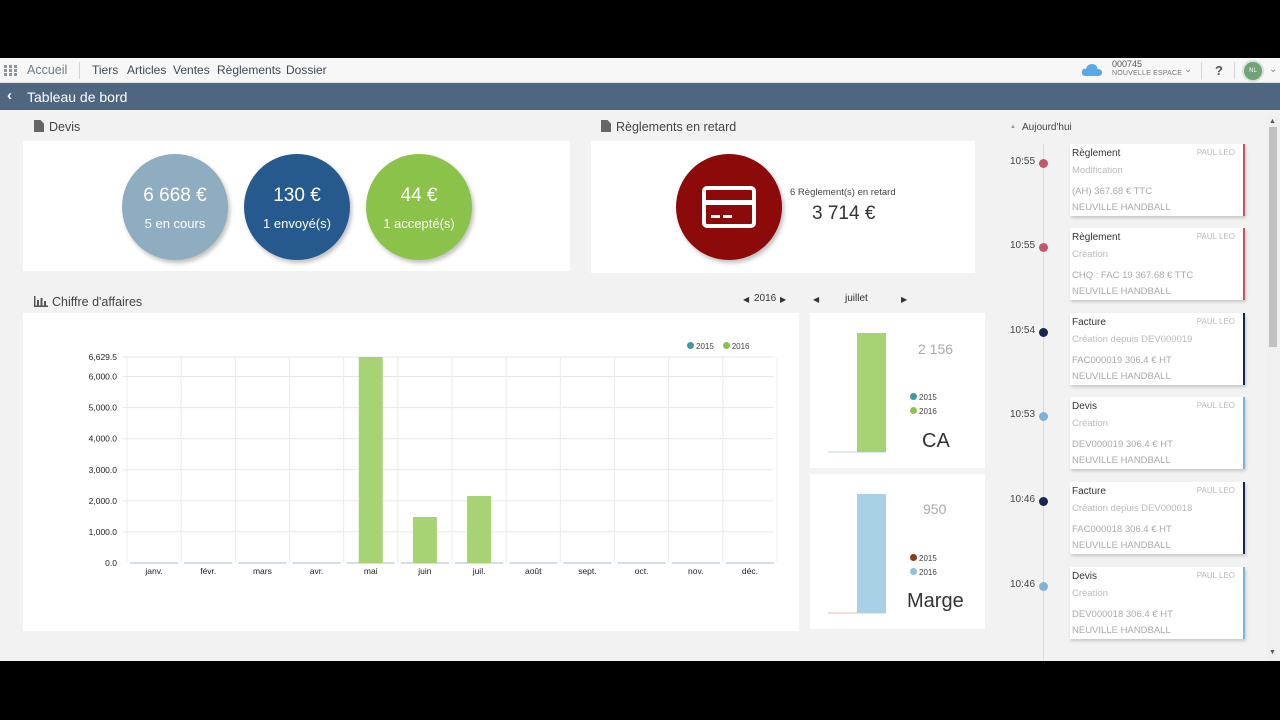  Describe the element at coordinates (1201, 70) in the screenshot. I see `nav-divider` at that location.